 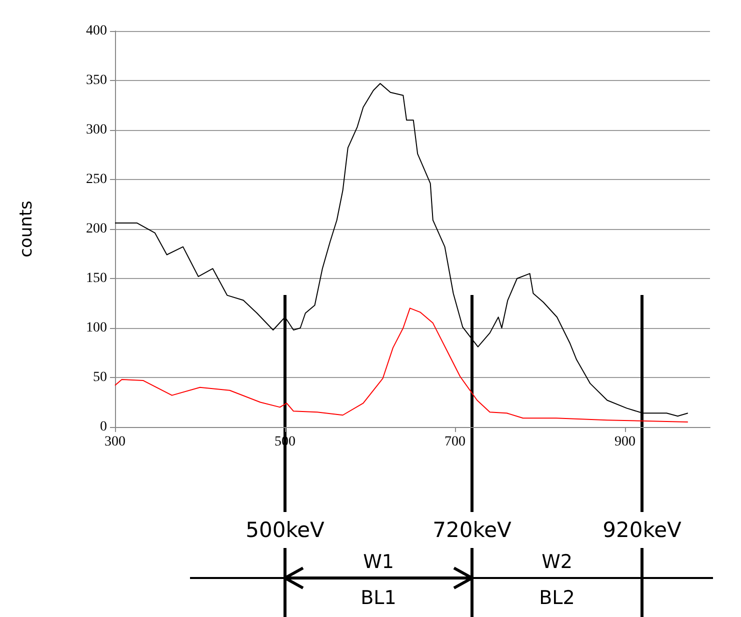 I want to click on ref-line-label: 500keV, so click(x=286, y=530).